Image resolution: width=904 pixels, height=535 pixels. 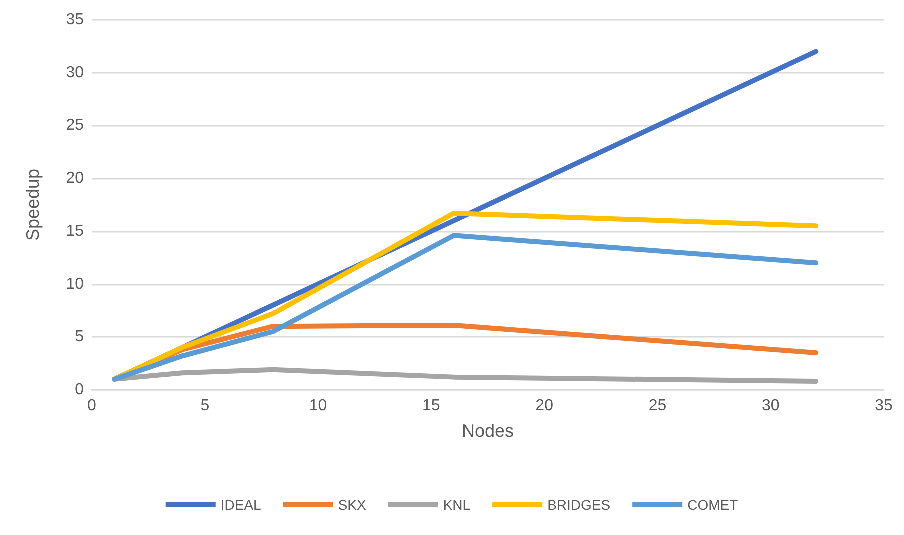 I want to click on x-tick-label: 25, so click(x=657, y=406).